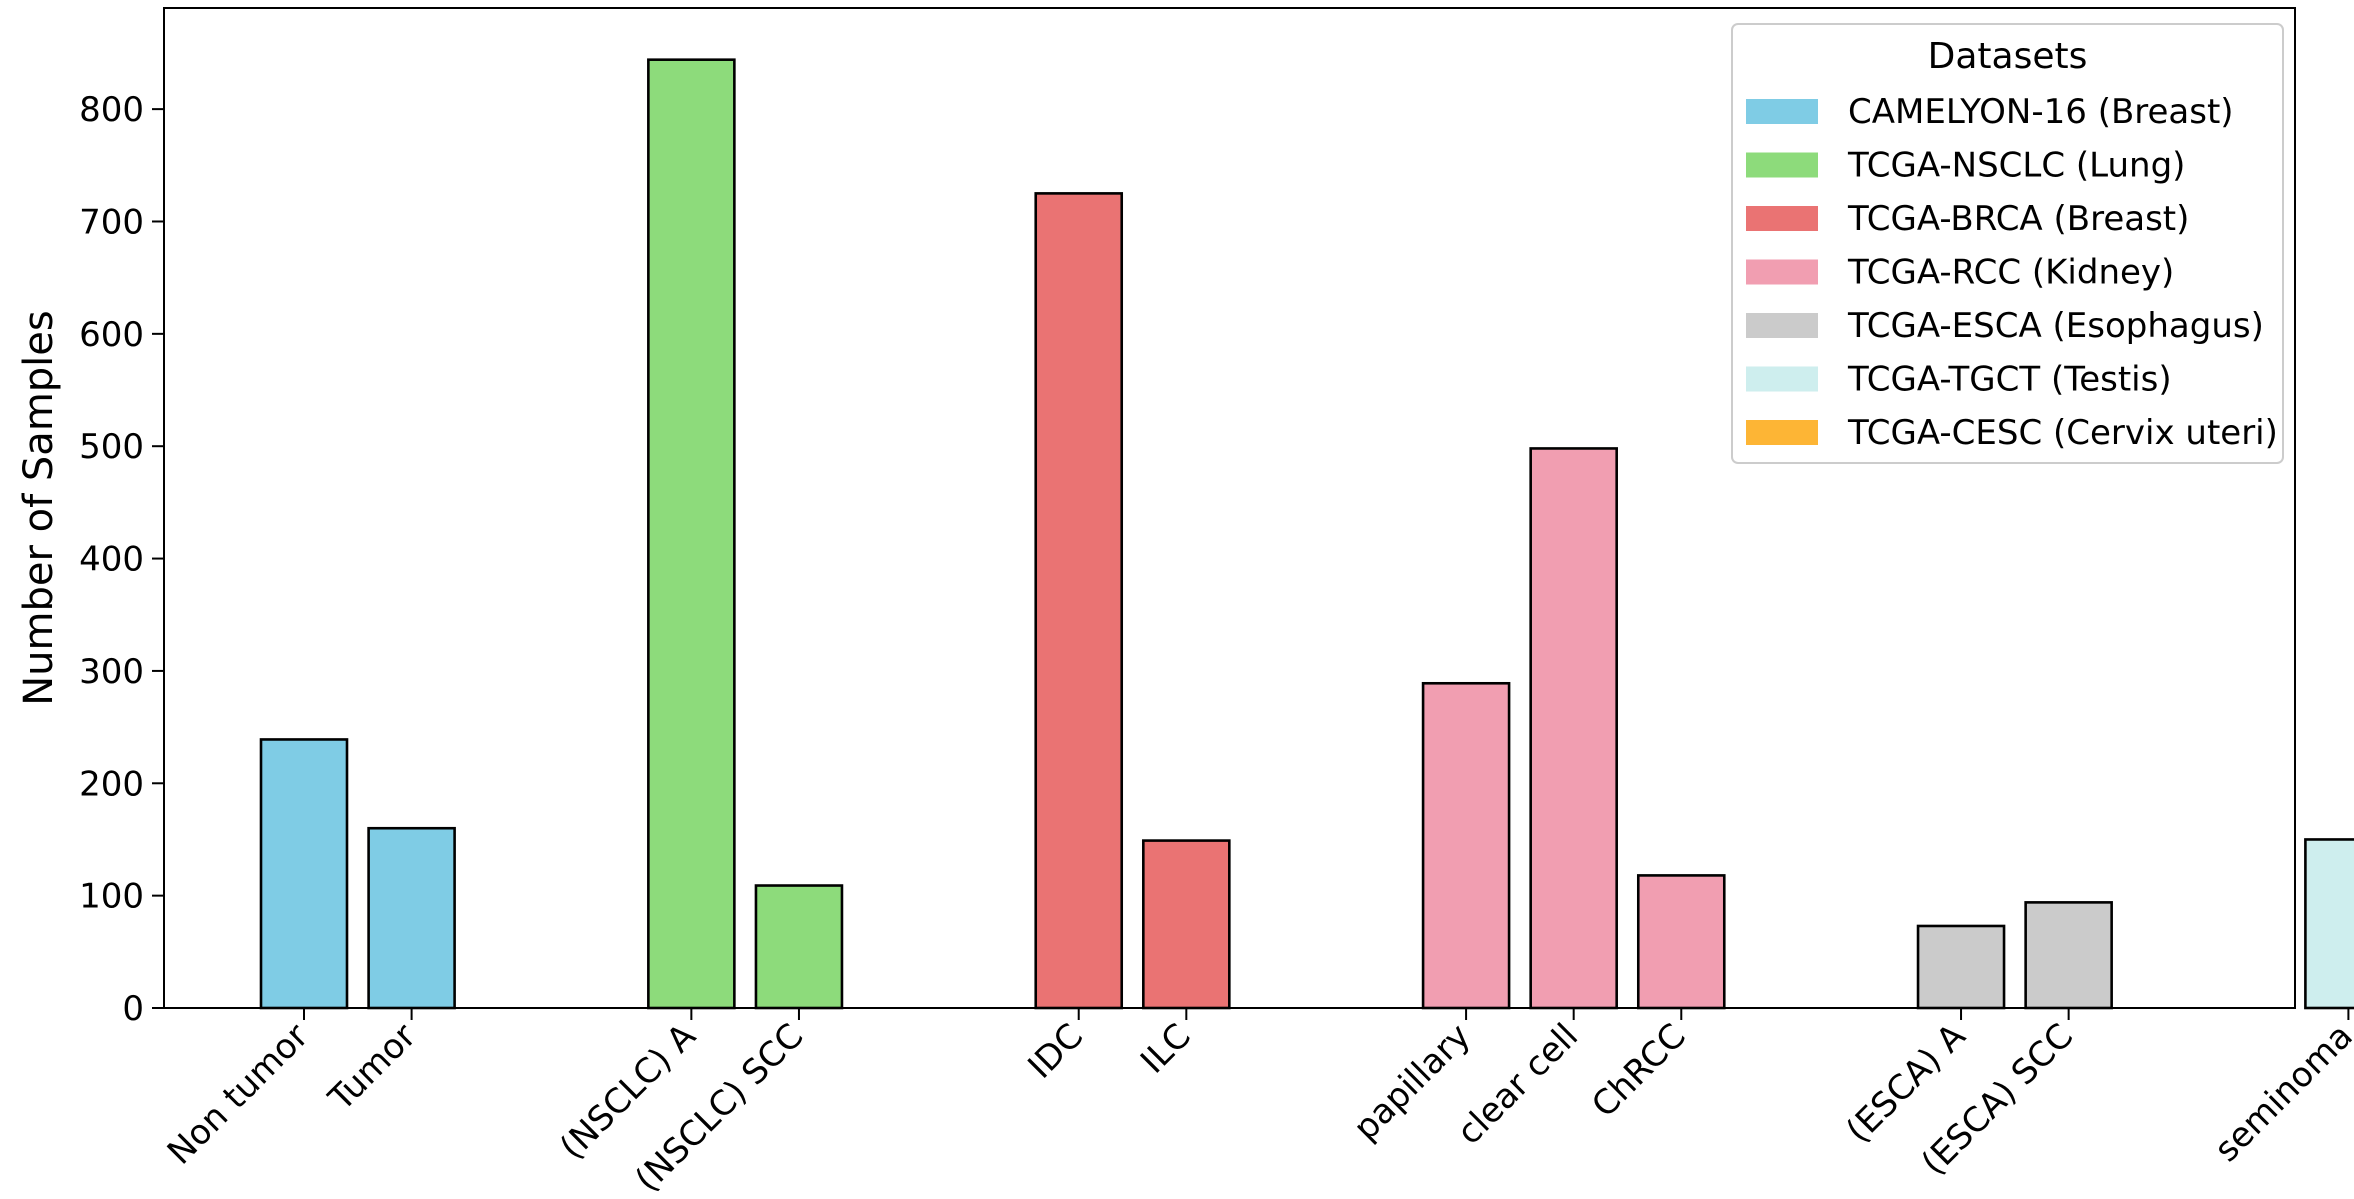  What do you see at coordinates (111, 110) in the screenshot?
I see `y-tick-label: 800` at bounding box center [111, 110].